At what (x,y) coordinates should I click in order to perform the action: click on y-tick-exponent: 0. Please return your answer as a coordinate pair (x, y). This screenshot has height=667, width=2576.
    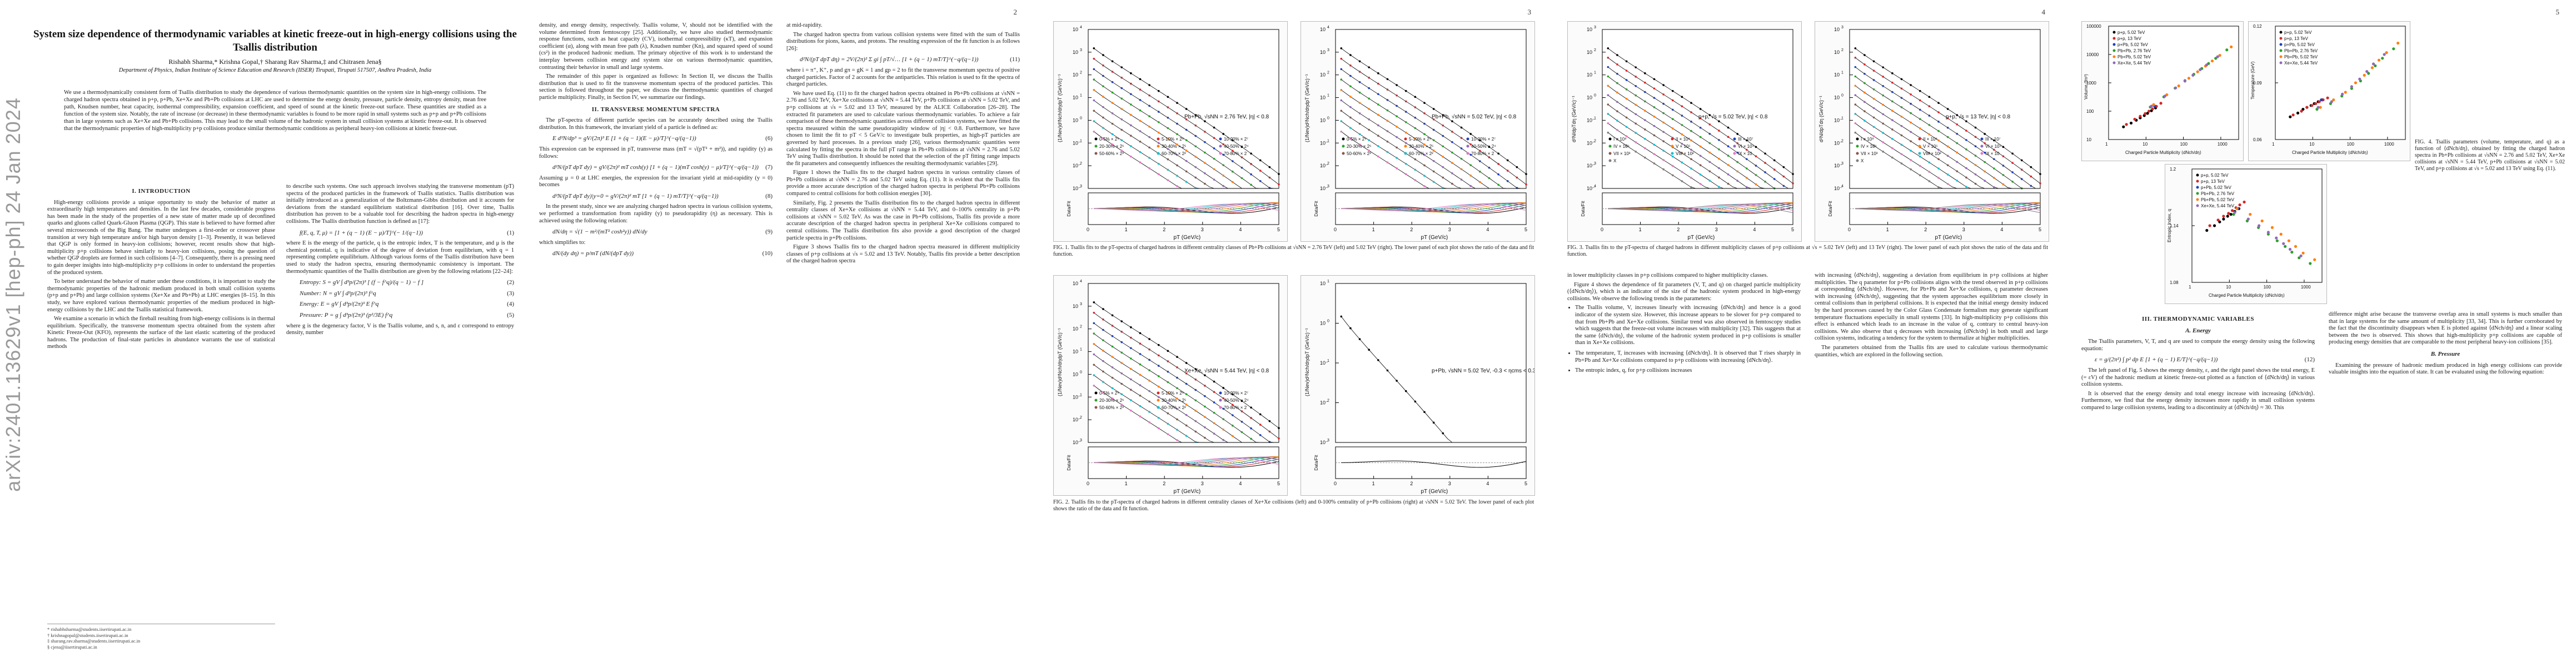
    Looking at the image, I should click on (1328, 321).